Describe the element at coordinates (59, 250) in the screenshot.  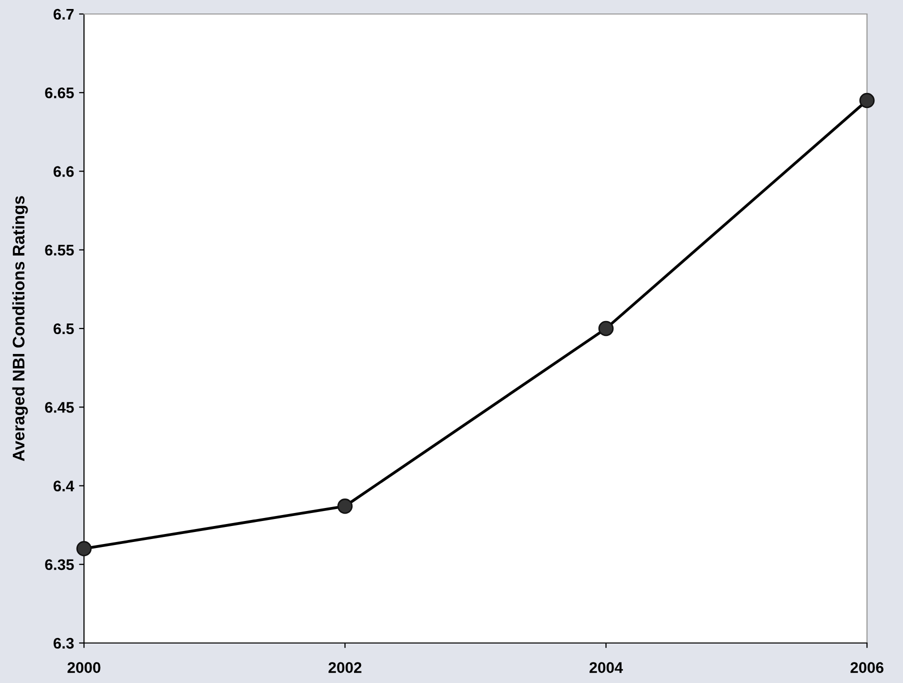
I see `y-tick-label: 6.55` at that location.